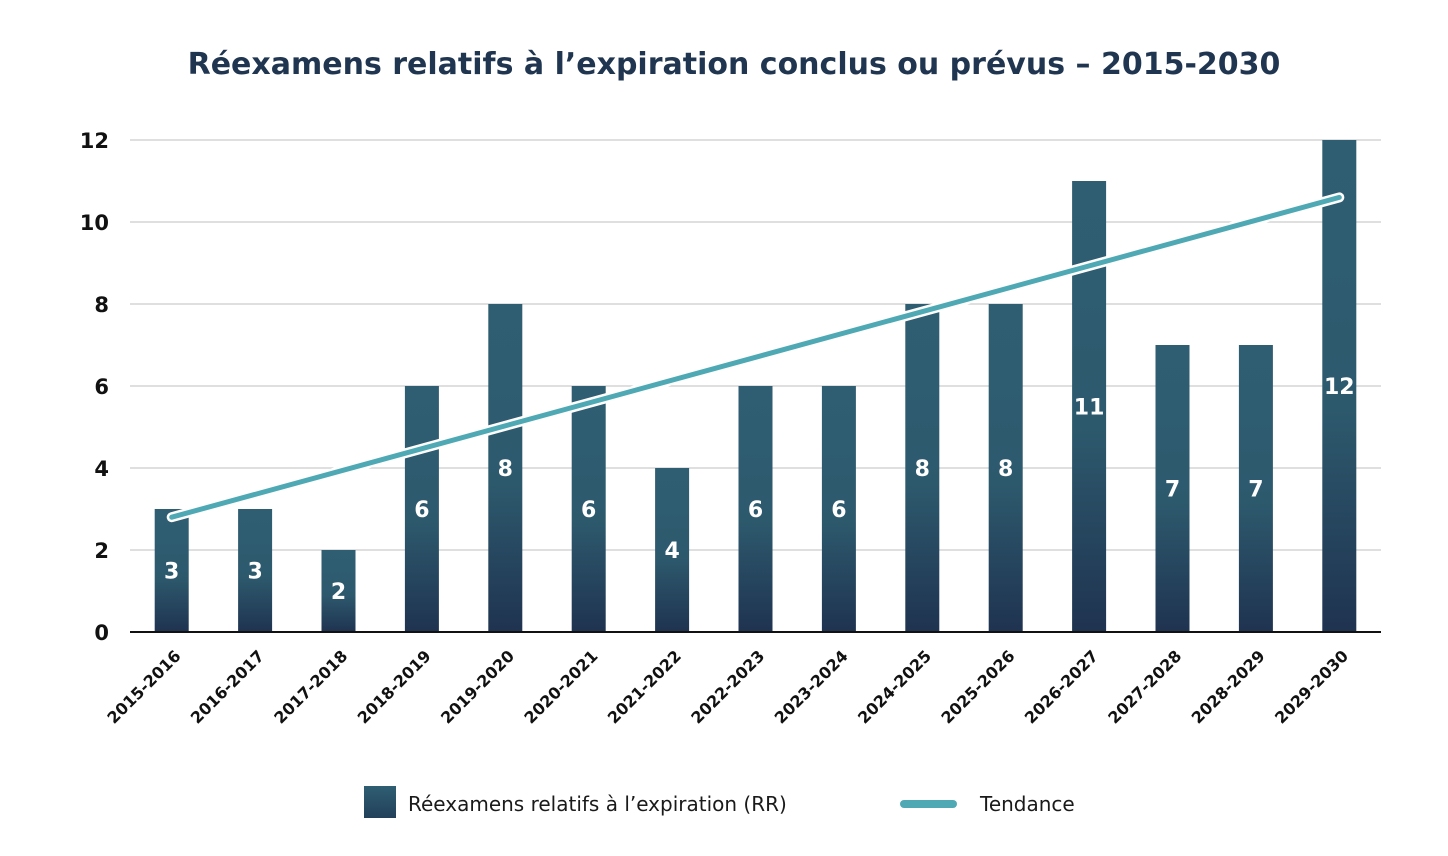  Describe the element at coordinates (394, 686) in the screenshot. I see `x-tick-label: 2018-2019` at that location.